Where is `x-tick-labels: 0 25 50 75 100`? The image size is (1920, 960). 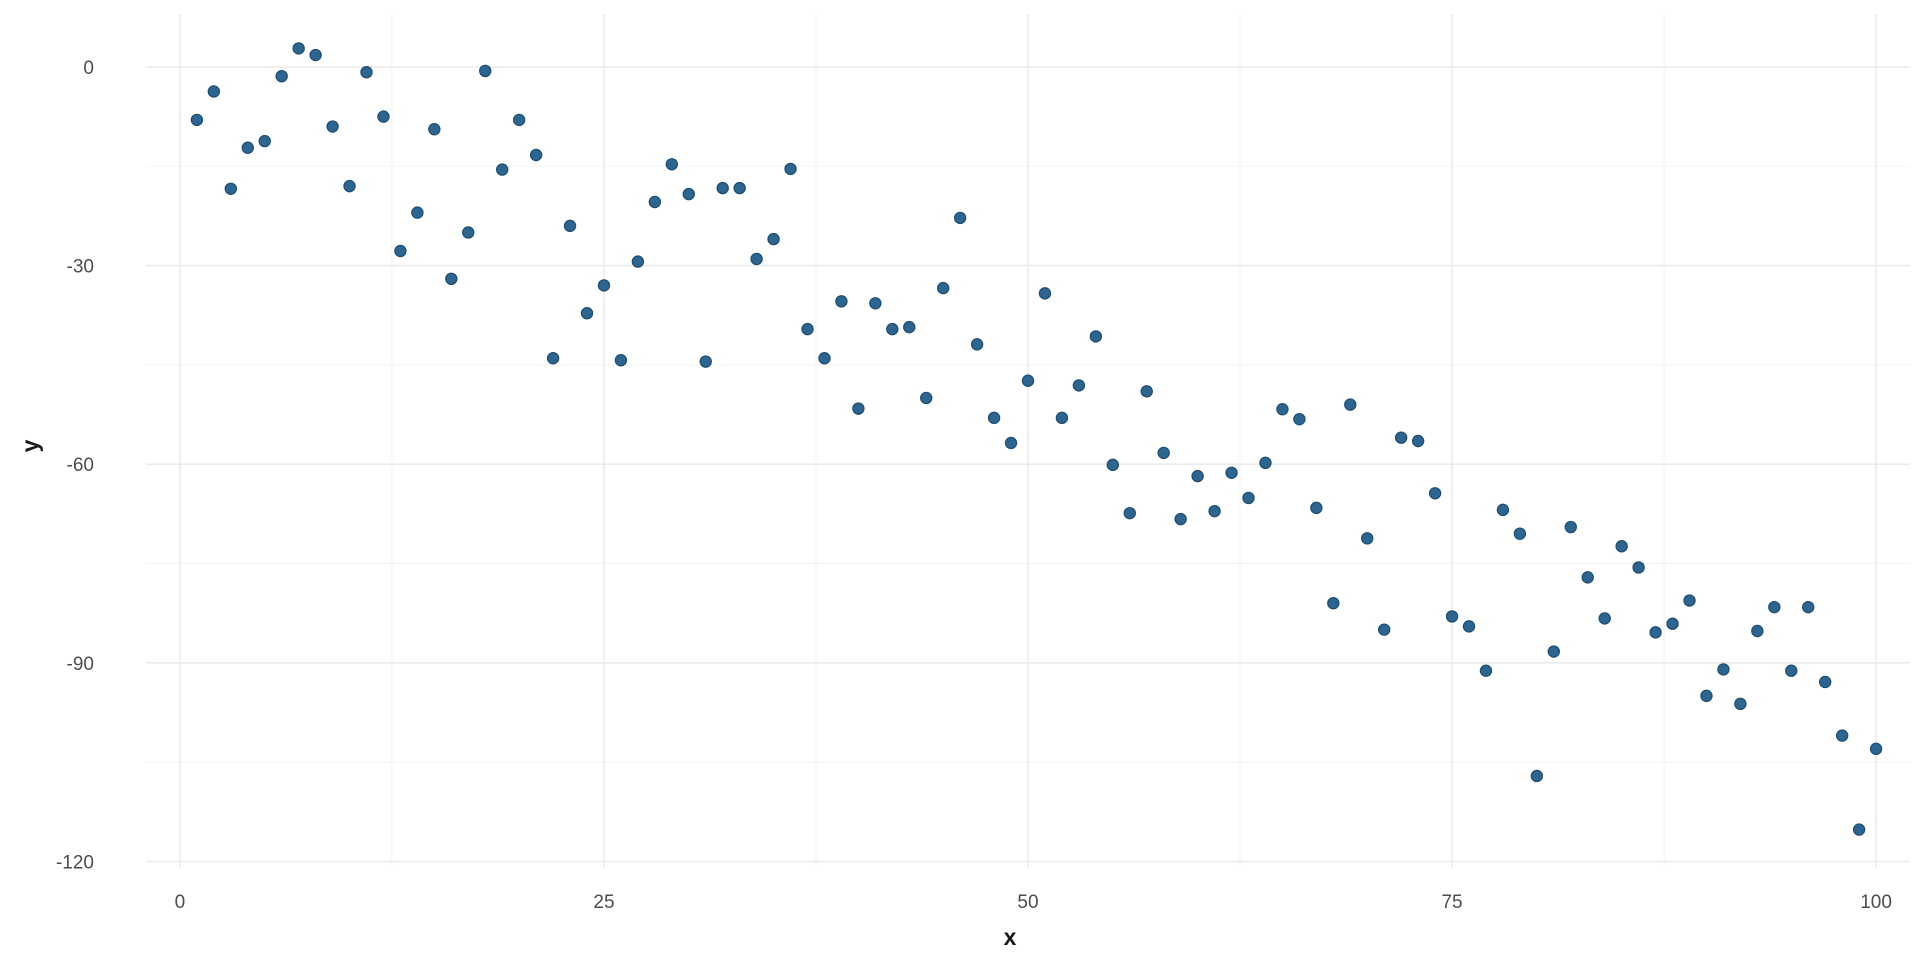 x-tick-labels: 0 25 50 75 100 is located at coordinates (1033, 902).